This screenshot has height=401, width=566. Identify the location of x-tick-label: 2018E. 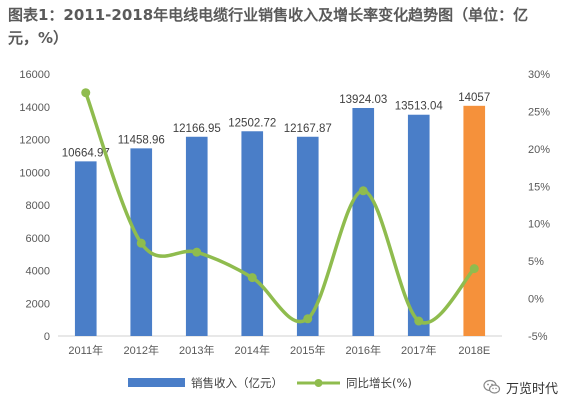
(474, 351).